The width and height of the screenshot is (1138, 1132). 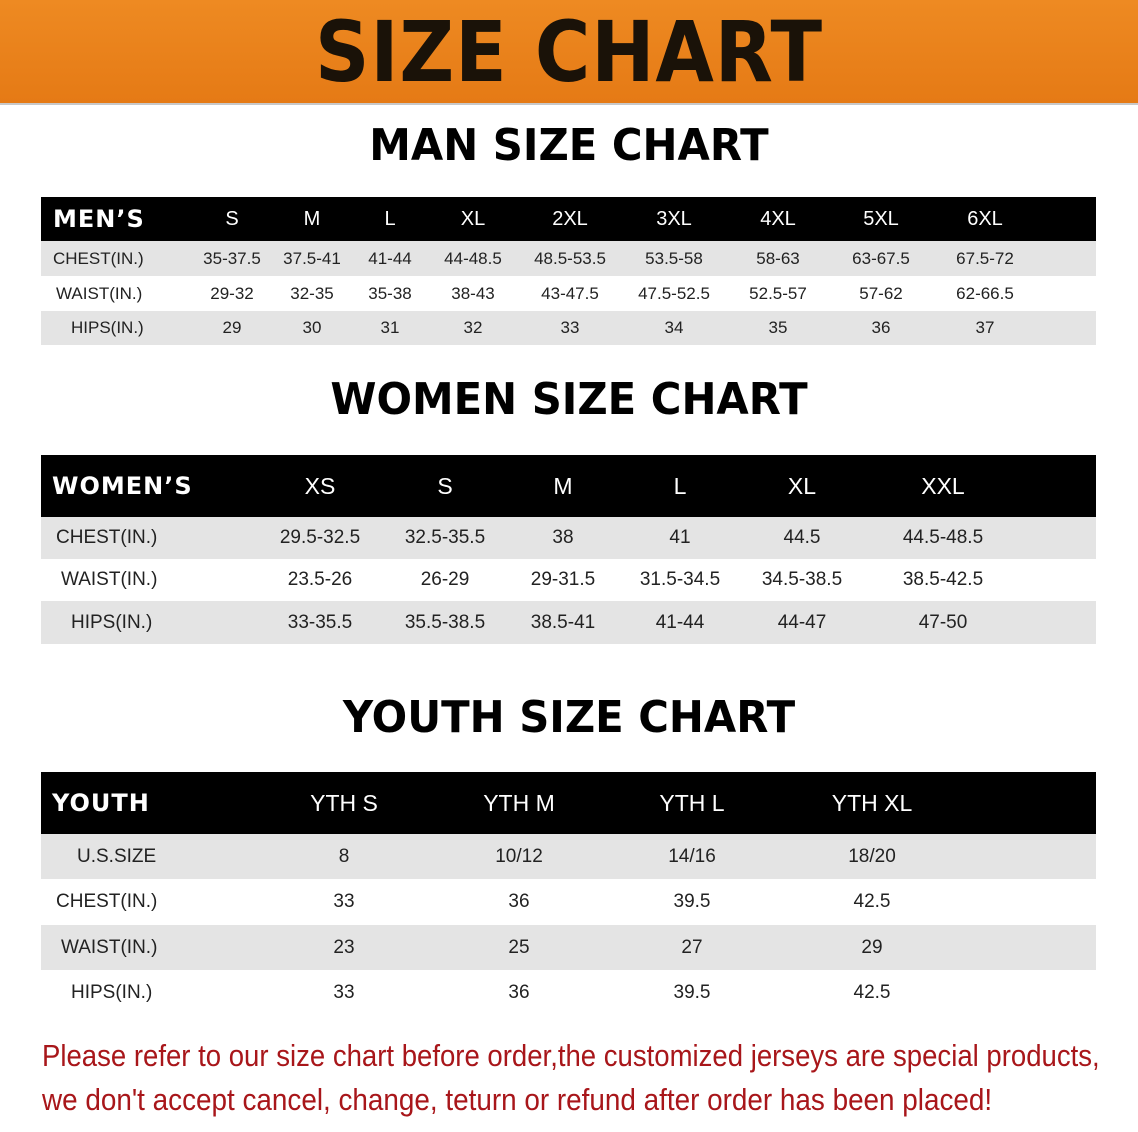 I want to click on table-corner-label: WOMEN’S, so click(x=122, y=486).